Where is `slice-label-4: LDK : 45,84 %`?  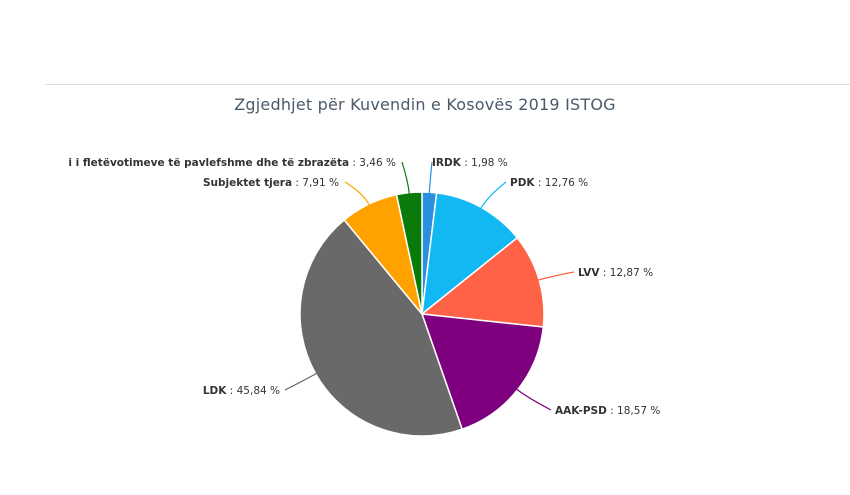
slice-label-4: LDK : 45,84 % is located at coordinates (241, 391).